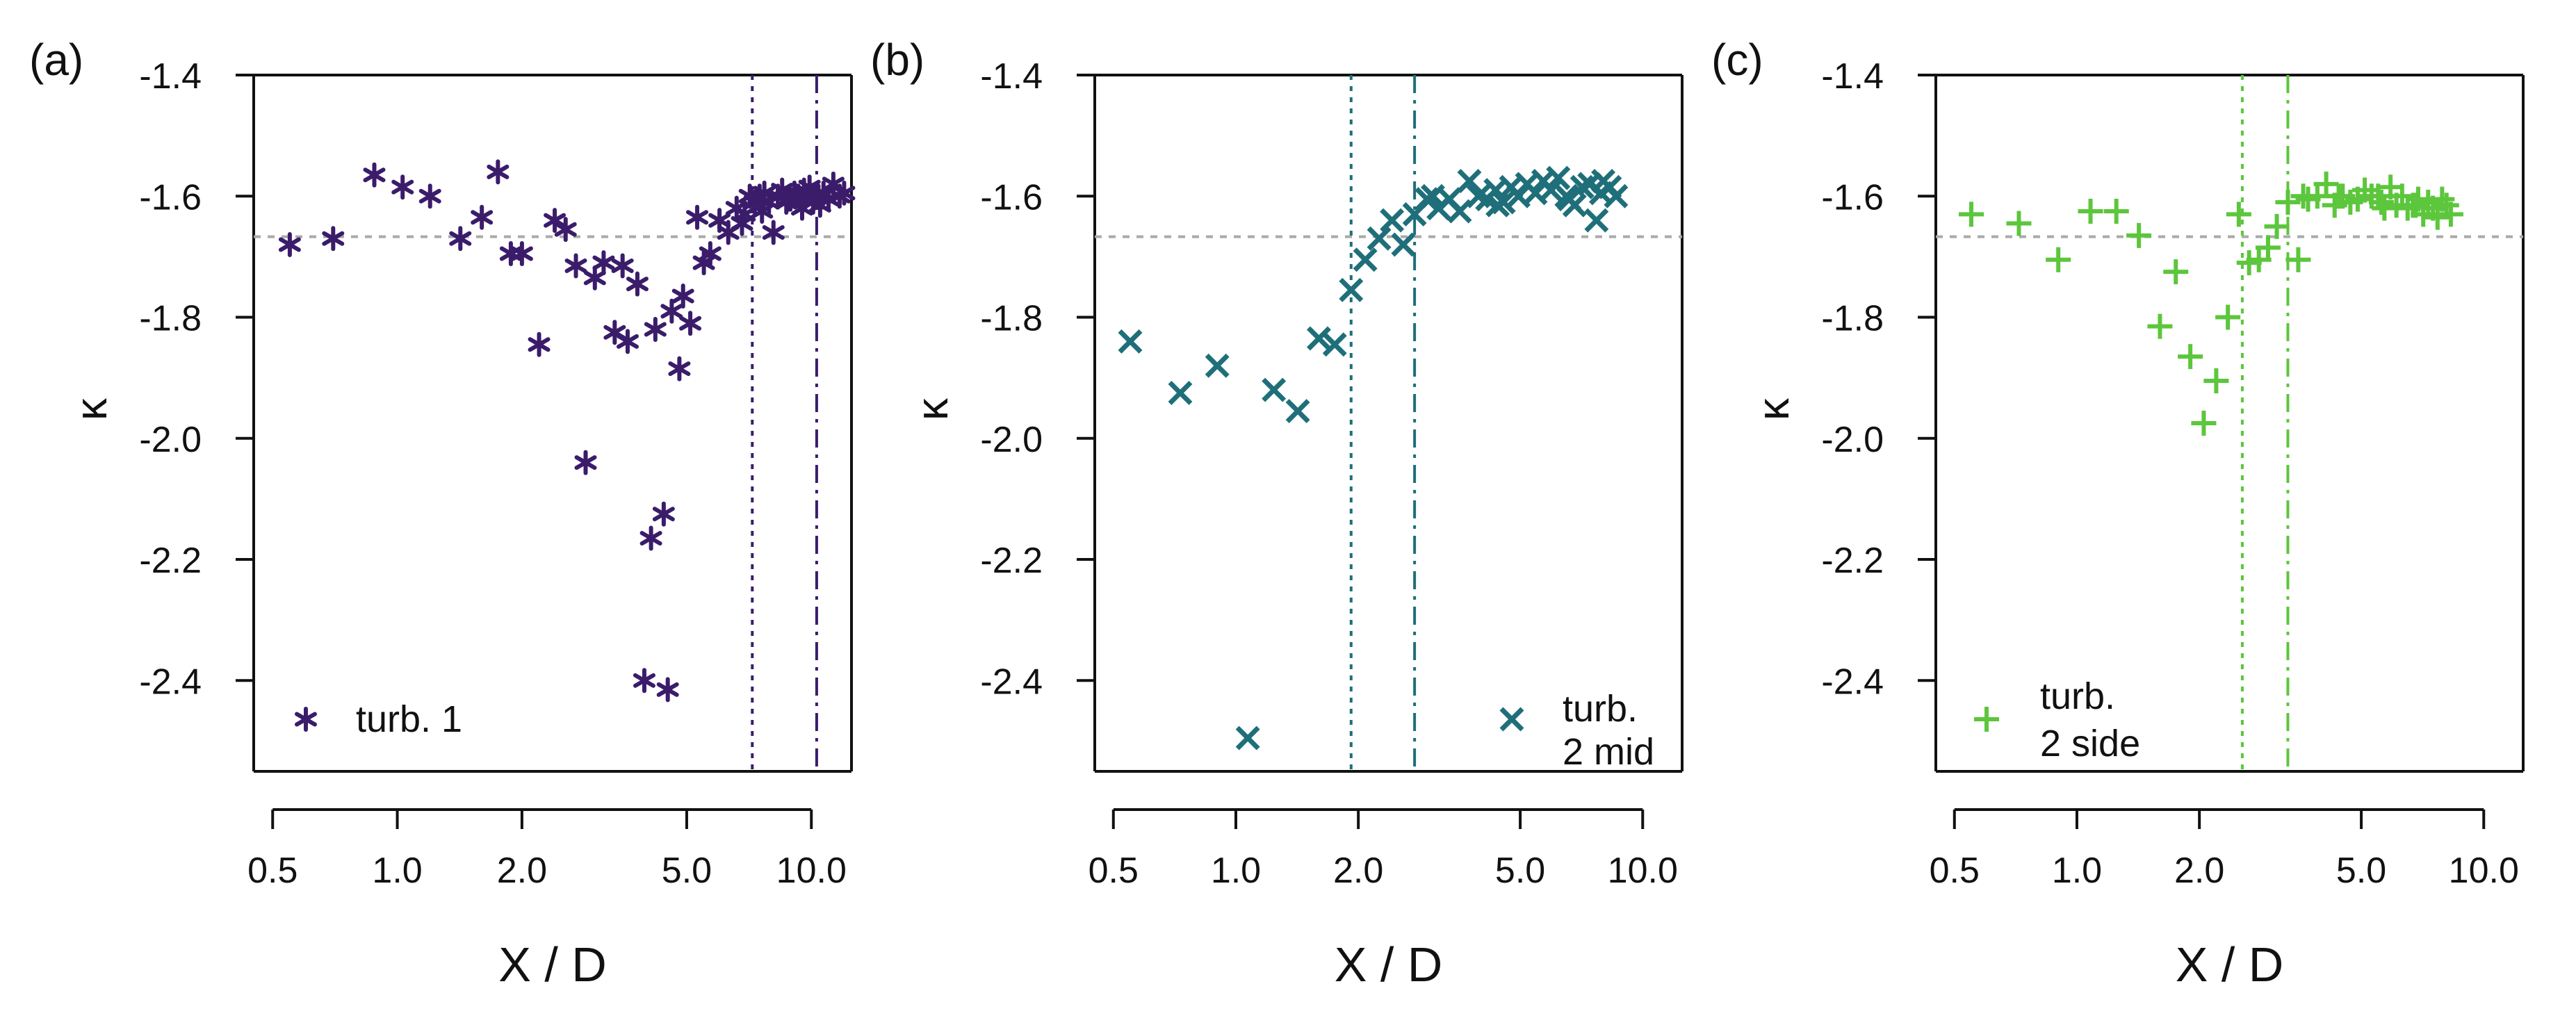 This screenshot has height=1025, width=2576. Describe the element at coordinates (91, 409) in the screenshot. I see `y-axis-label: κ` at that location.